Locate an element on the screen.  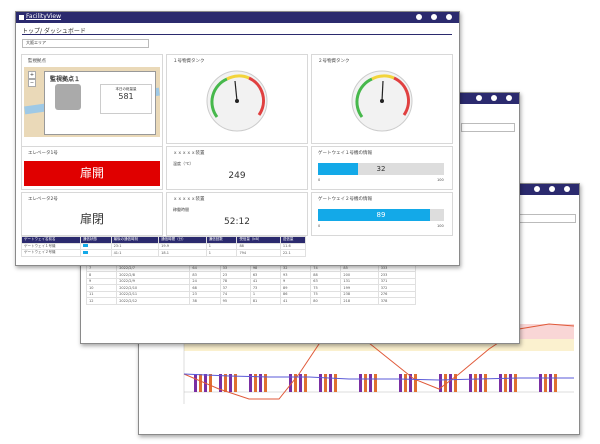
table-cell: 1 is located at coordinates (221, 253).